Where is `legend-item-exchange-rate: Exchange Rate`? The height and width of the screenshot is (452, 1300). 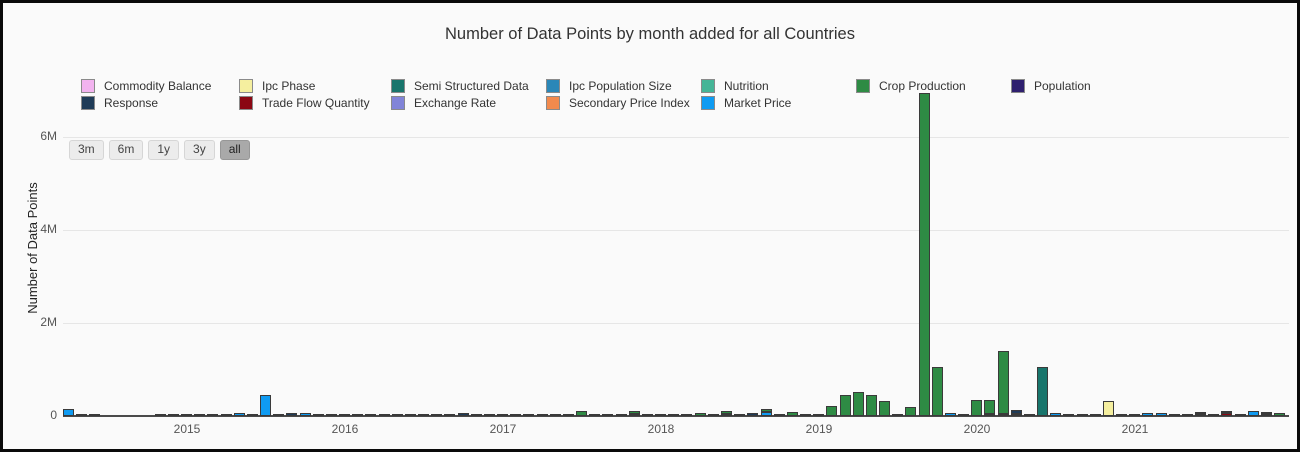
legend-item-exchange-rate: Exchange Rate is located at coordinates (468, 102).